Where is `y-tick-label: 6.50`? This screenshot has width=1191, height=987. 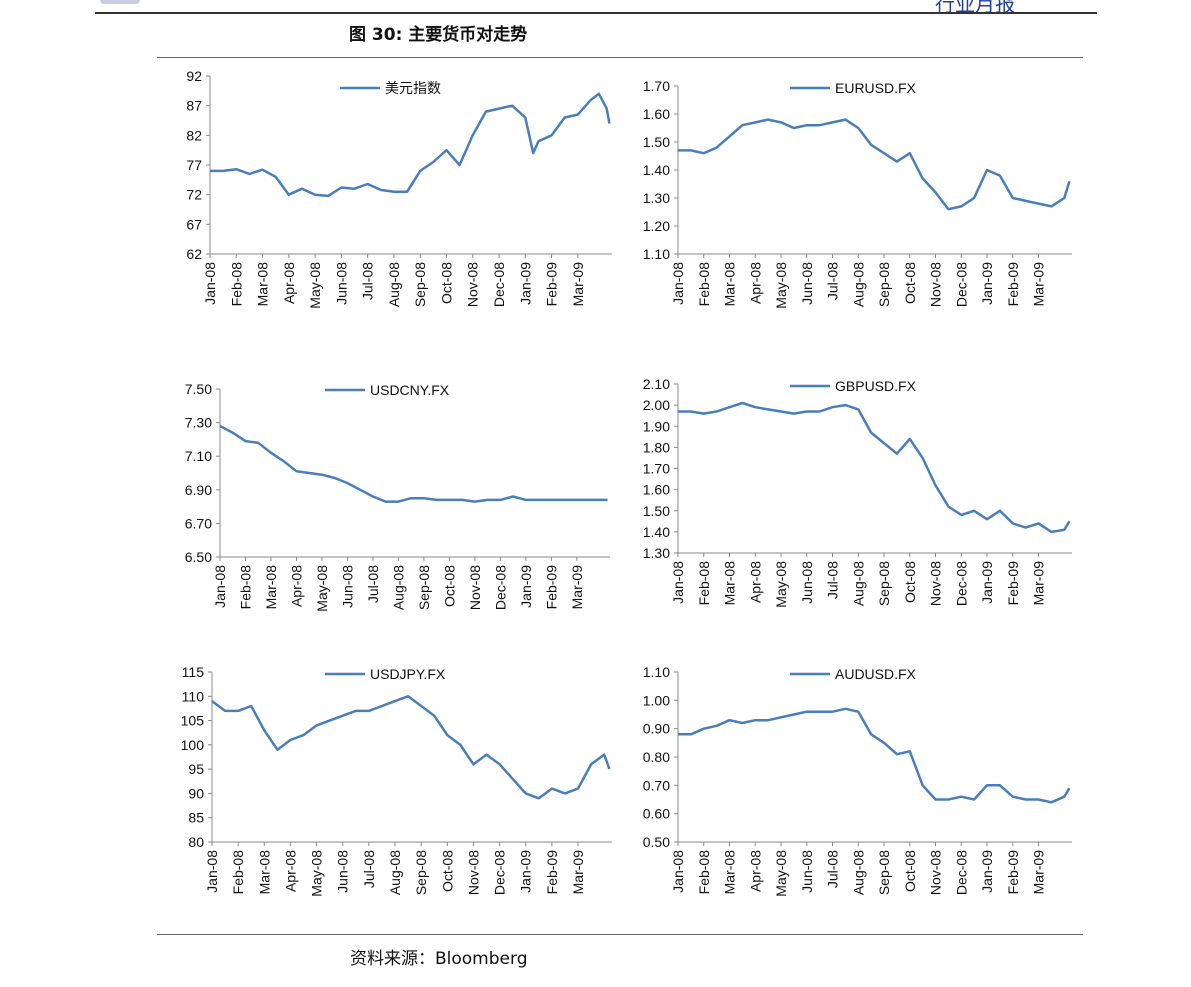 y-tick-label: 6.50 is located at coordinates (198, 557).